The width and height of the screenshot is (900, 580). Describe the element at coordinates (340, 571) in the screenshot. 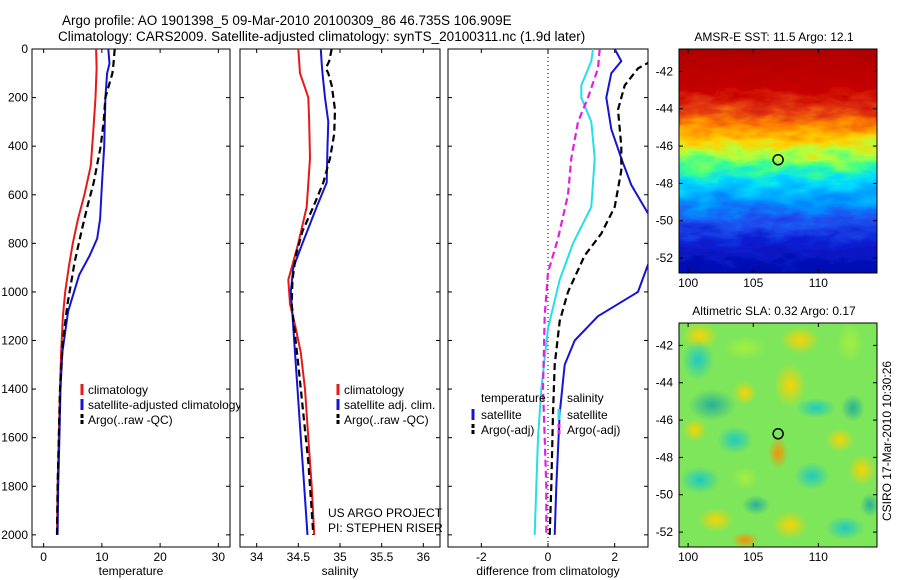

I see `x-axis-label: salinity` at that location.